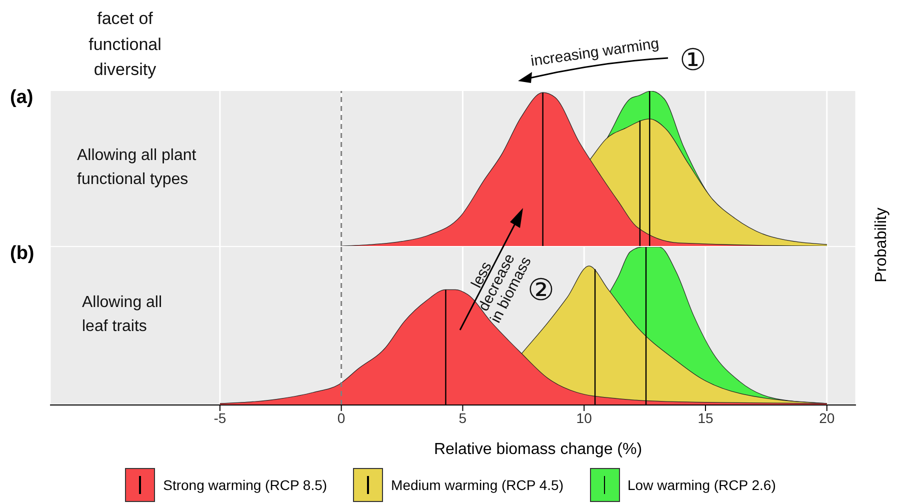 Image resolution: width=901 pixels, height=504 pixels. Describe the element at coordinates (22, 98) in the screenshot. I see `chart-title: (a)` at that location.